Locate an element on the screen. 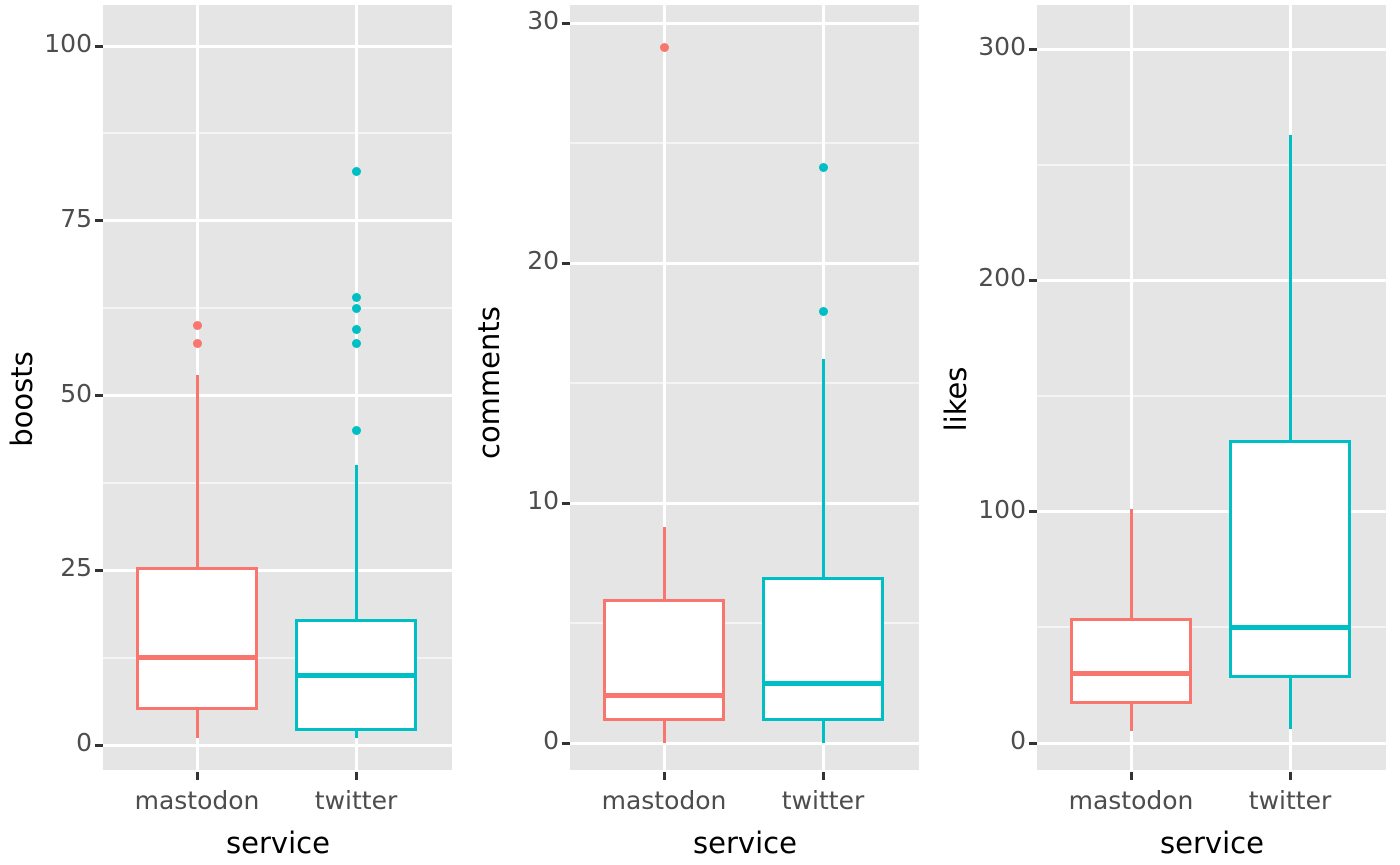  y-axis-tick-label: 25 is located at coordinates (76, 568).